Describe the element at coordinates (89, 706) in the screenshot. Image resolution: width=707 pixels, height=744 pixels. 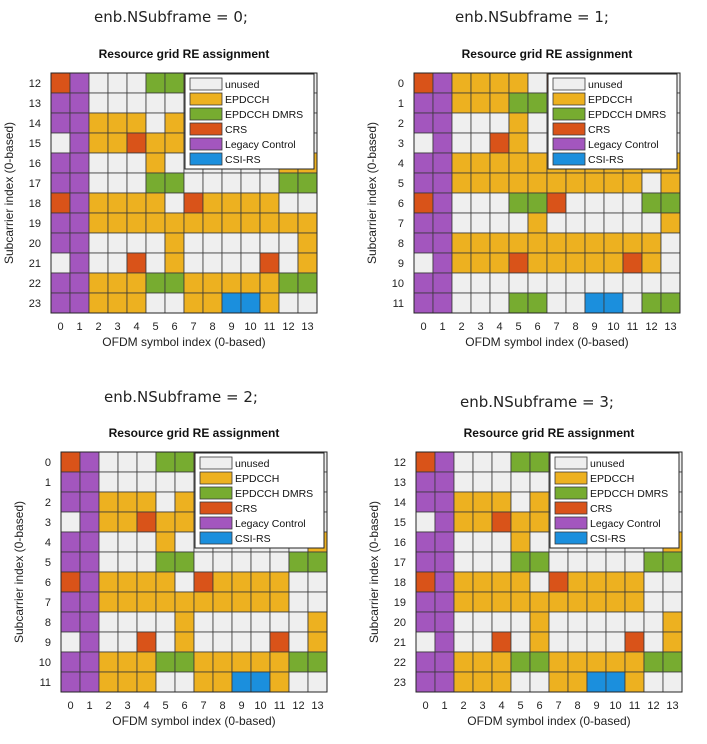
I see `x-tick-label: 1` at that location.